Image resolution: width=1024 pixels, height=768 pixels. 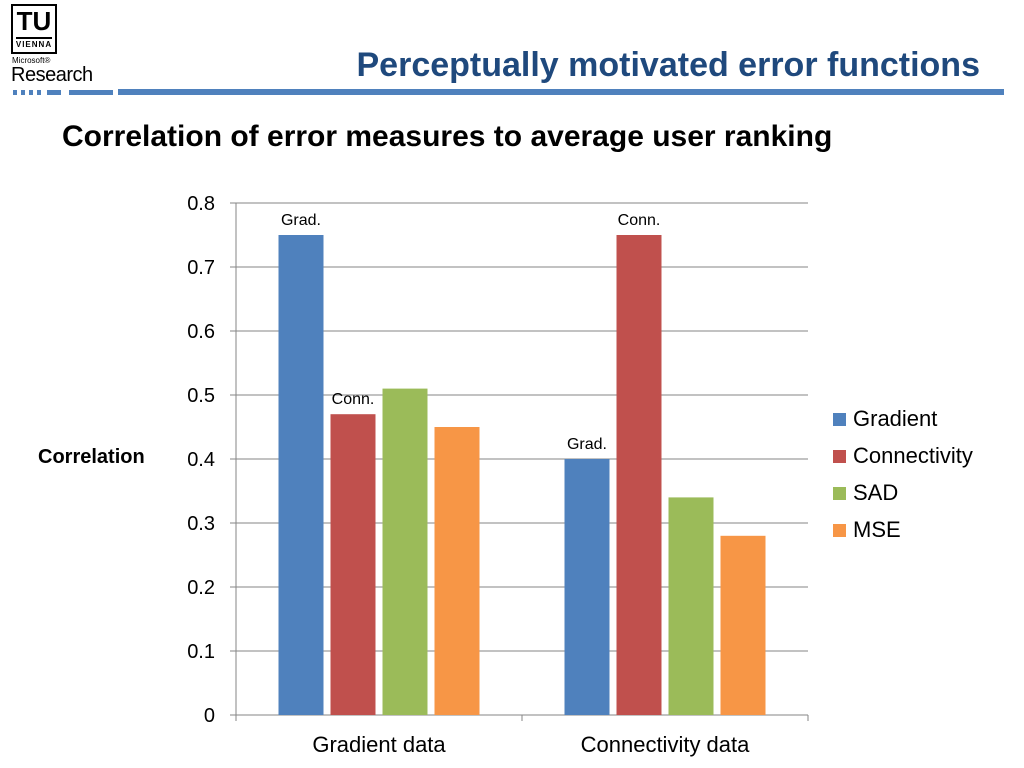 I want to click on tu-vienna-microsoft-research-logo: TU VIENNA Microsoft® Research, so click(x=62, y=50).